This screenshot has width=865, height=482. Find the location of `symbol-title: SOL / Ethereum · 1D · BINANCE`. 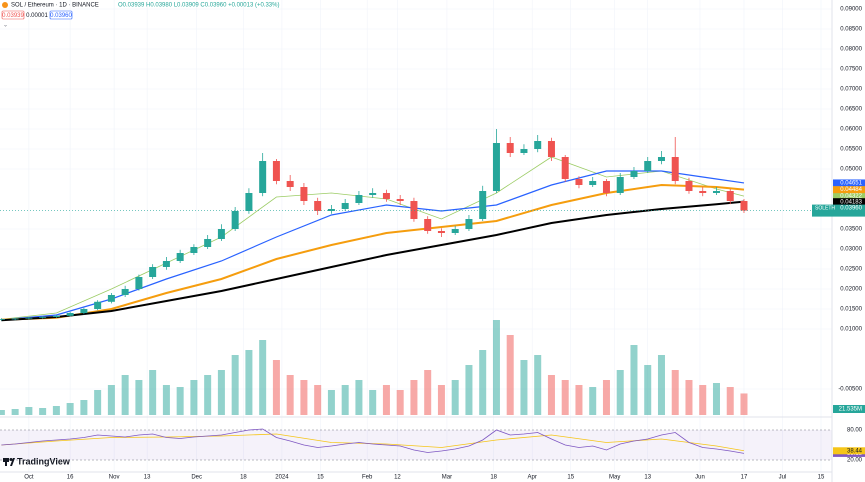

symbol-title: SOL / Ethereum · 1D · BINANCE is located at coordinates (55, 6).